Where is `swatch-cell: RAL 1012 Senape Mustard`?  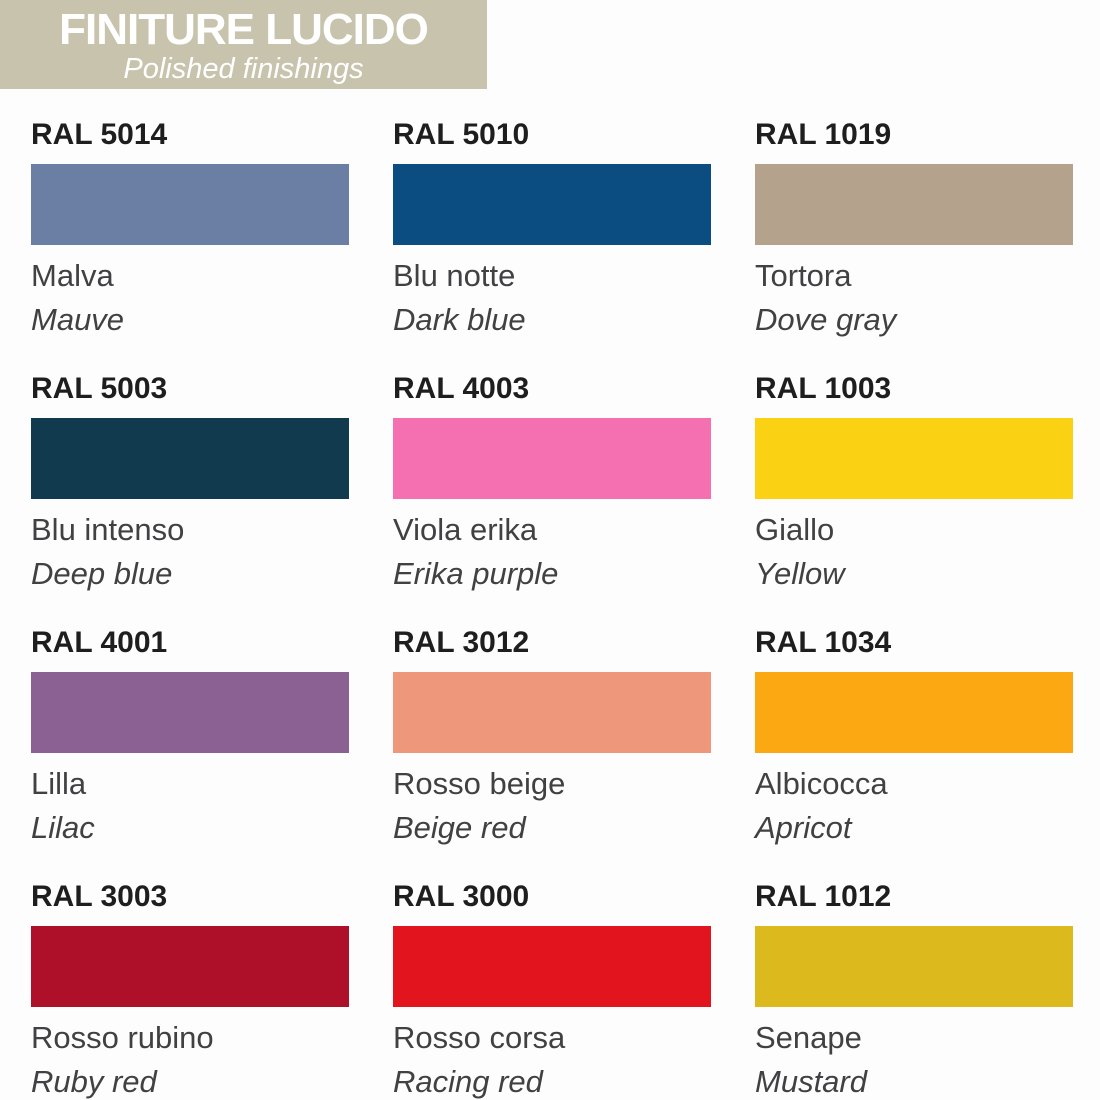
swatch-cell: RAL 1012 Senape Mustard is located at coordinates (927, 987).